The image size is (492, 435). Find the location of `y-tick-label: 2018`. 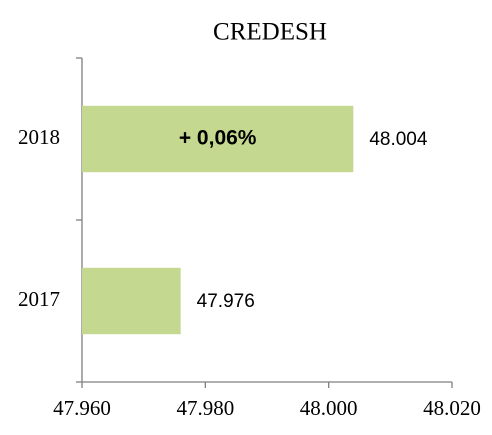

y-tick-label: 2018 is located at coordinates (39, 137).